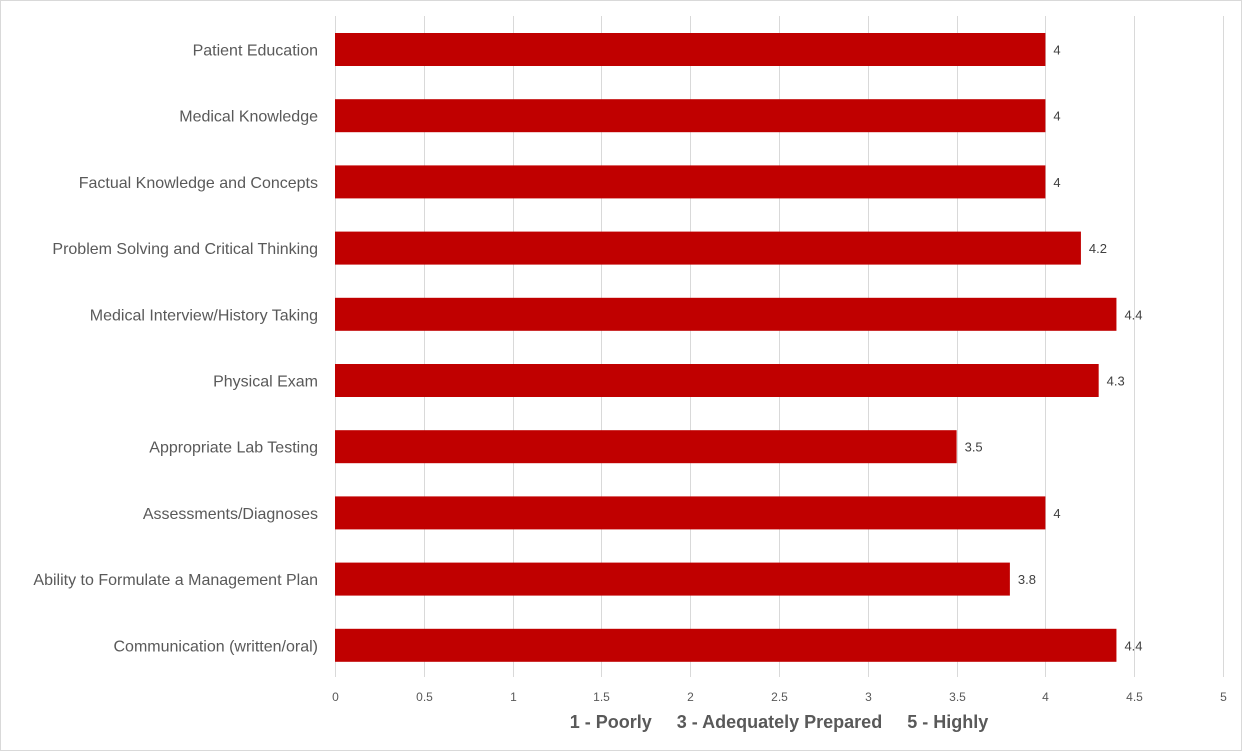  I want to click on x-tick-label: 1, so click(513, 697).